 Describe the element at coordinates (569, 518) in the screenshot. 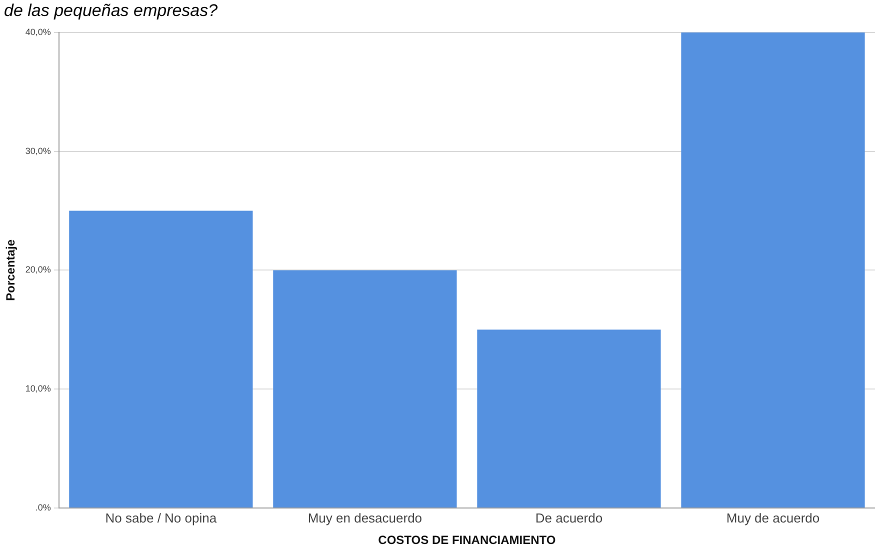

I see `x-tick-label: De acuerdo` at that location.